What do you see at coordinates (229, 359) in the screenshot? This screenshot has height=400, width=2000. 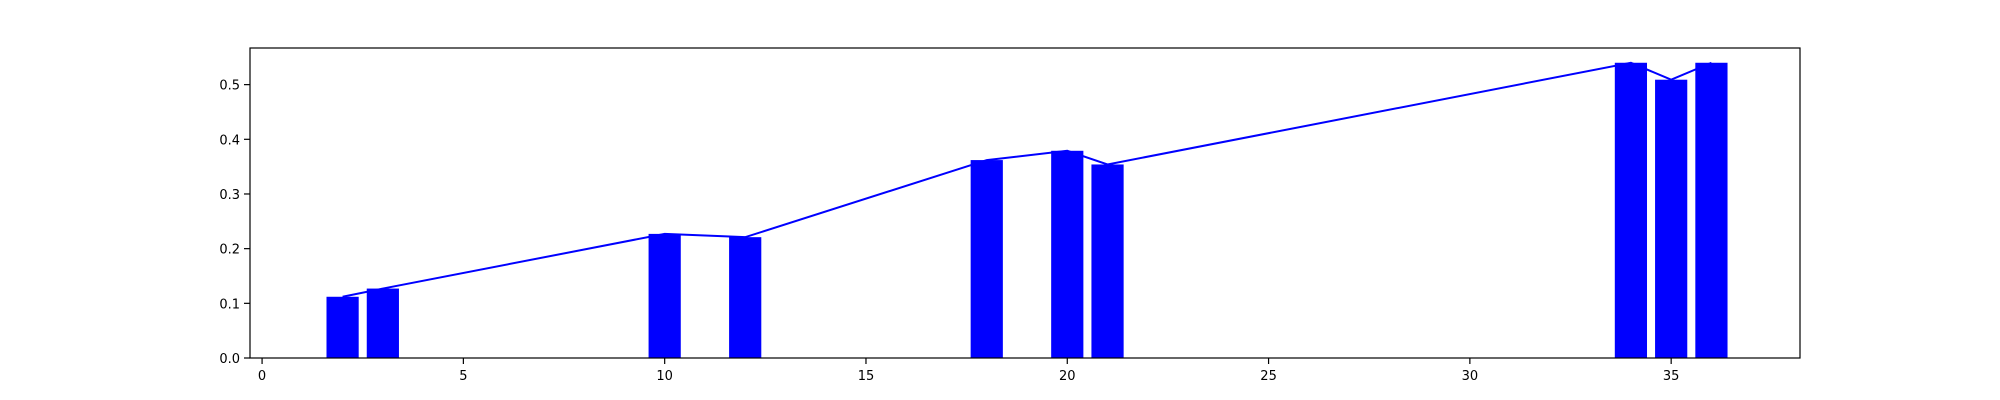 I see `y-tick-label: 0.0` at bounding box center [229, 359].